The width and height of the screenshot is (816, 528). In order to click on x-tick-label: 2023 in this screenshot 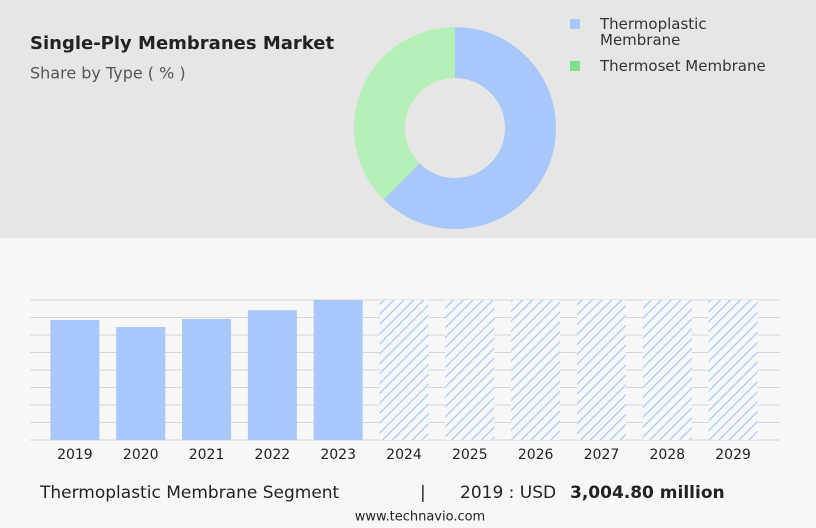, I will do `click(338, 455)`.